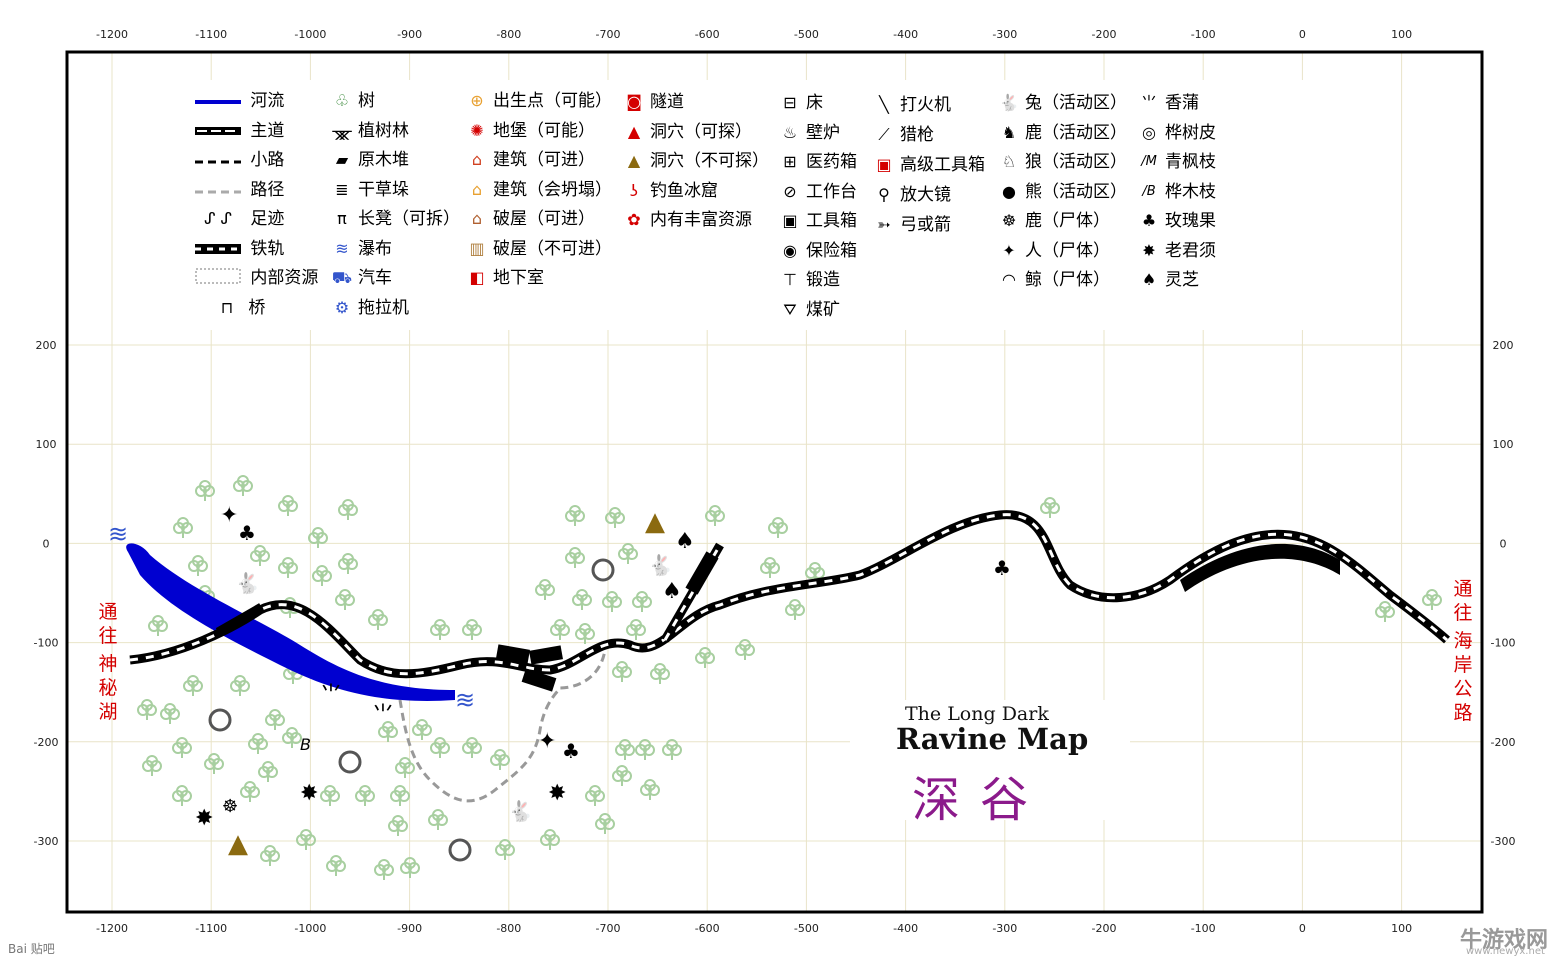 The width and height of the screenshot is (1550, 965). What do you see at coordinates (218, 218) in the screenshot?
I see `footprints-icon: ᔑ ᔑ` at bounding box center [218, 218].